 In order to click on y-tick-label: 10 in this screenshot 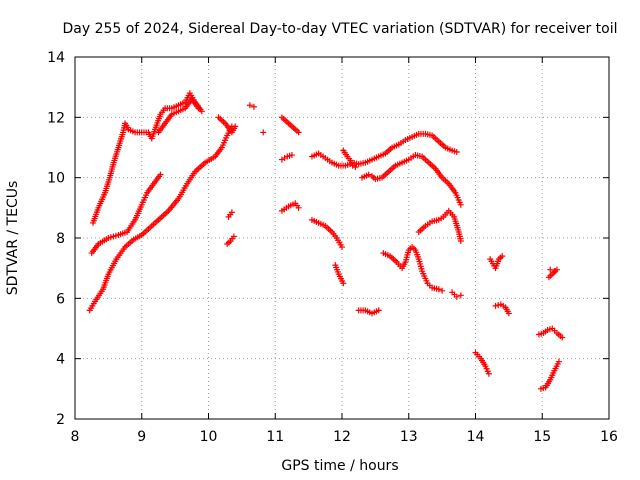, I will do `click(56, 179)`.